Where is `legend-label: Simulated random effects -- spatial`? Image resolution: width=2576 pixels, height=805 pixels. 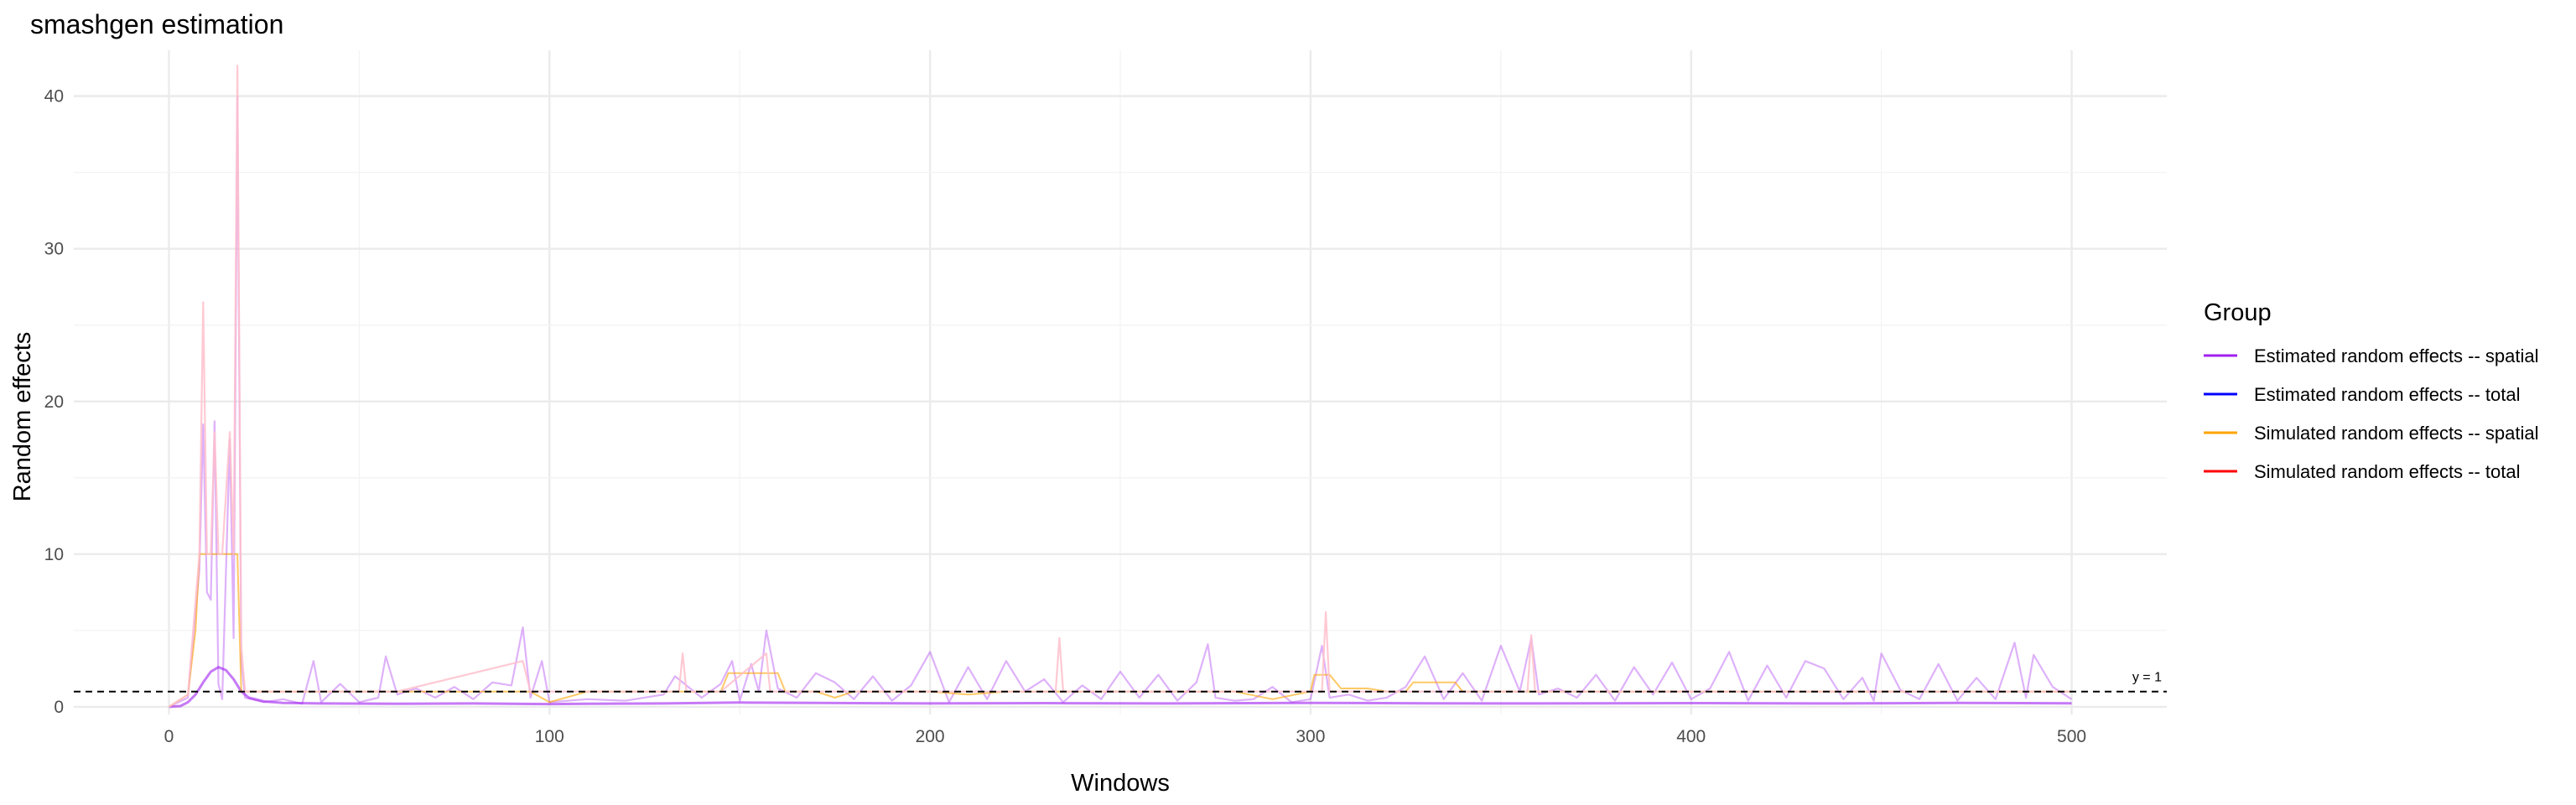 legend-label: Simulated random effects -- spatial is located at coordinates (2396, 433).